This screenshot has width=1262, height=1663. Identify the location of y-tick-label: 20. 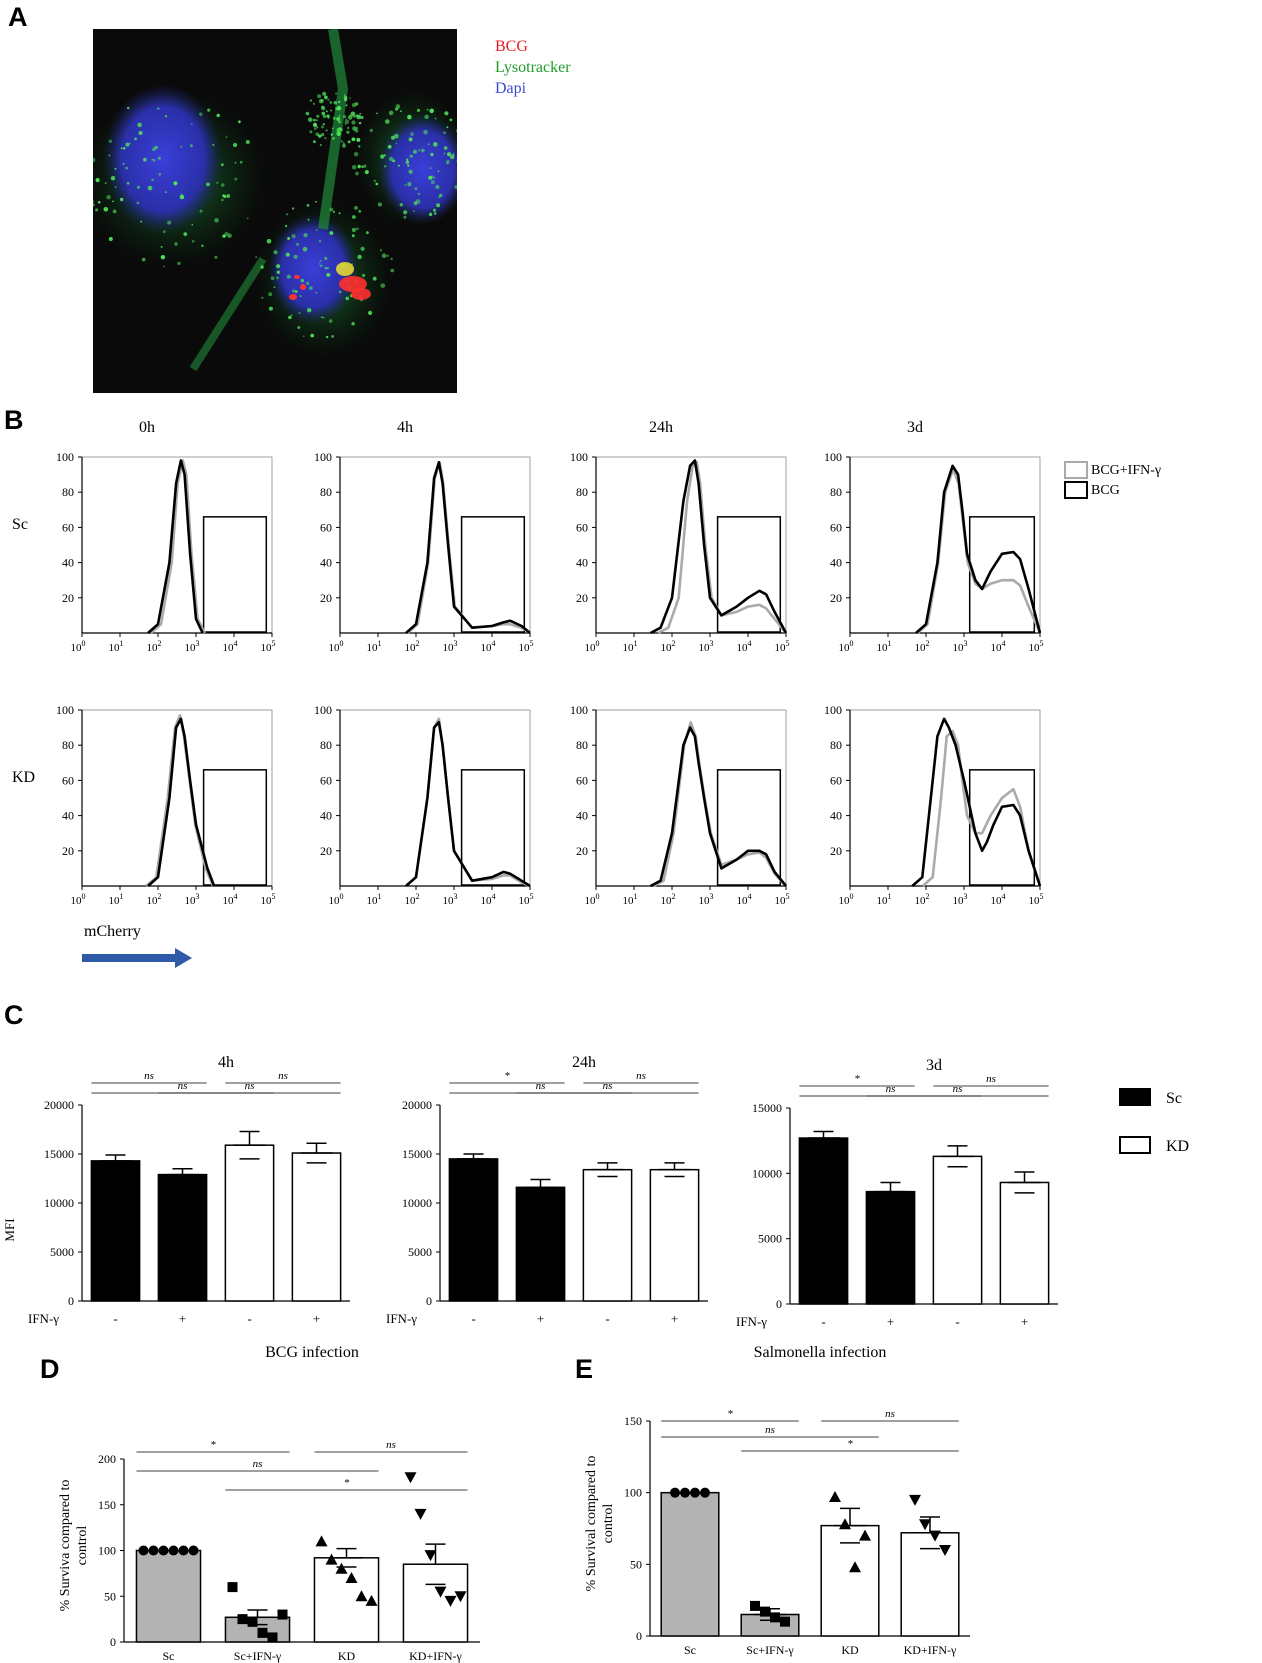
(582, 598).